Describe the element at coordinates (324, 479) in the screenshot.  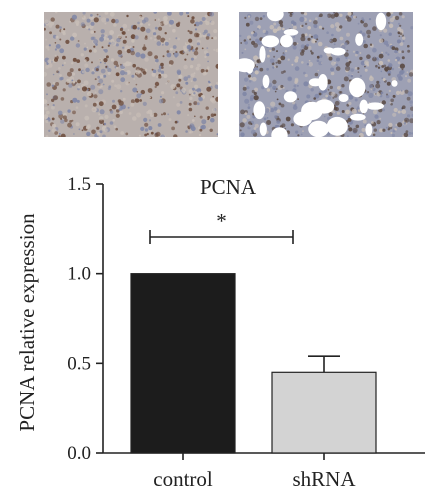
I see `x-tick-label: shRNA` at that location.